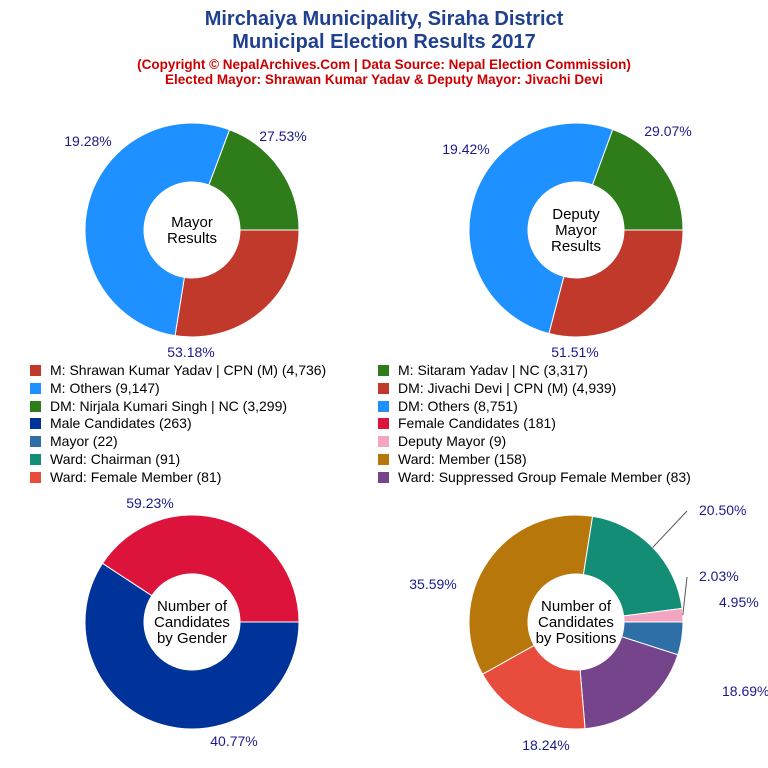  I want to click on slice-percent-label: 18.24%, so click(545, 745).